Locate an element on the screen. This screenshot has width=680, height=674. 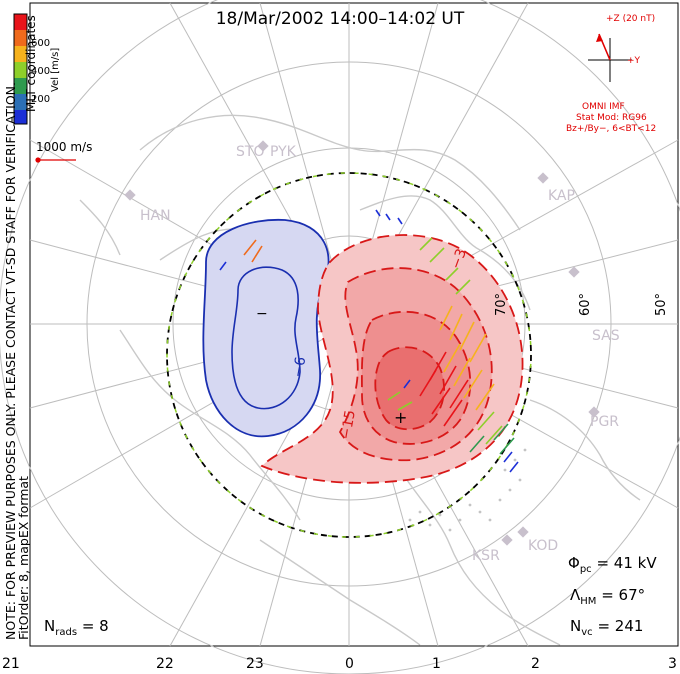
velocity-scale-arrow is located at coordinates (55, 160).